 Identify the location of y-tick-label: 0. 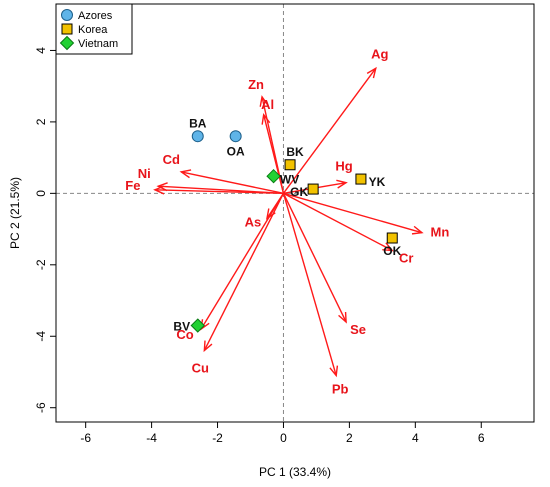
(41, 193).